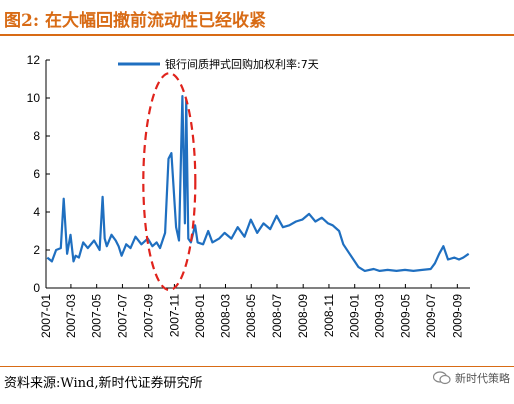  I want to click on chart-legend: 银行间质押式回购加权利率:7天, so click(218, 64).